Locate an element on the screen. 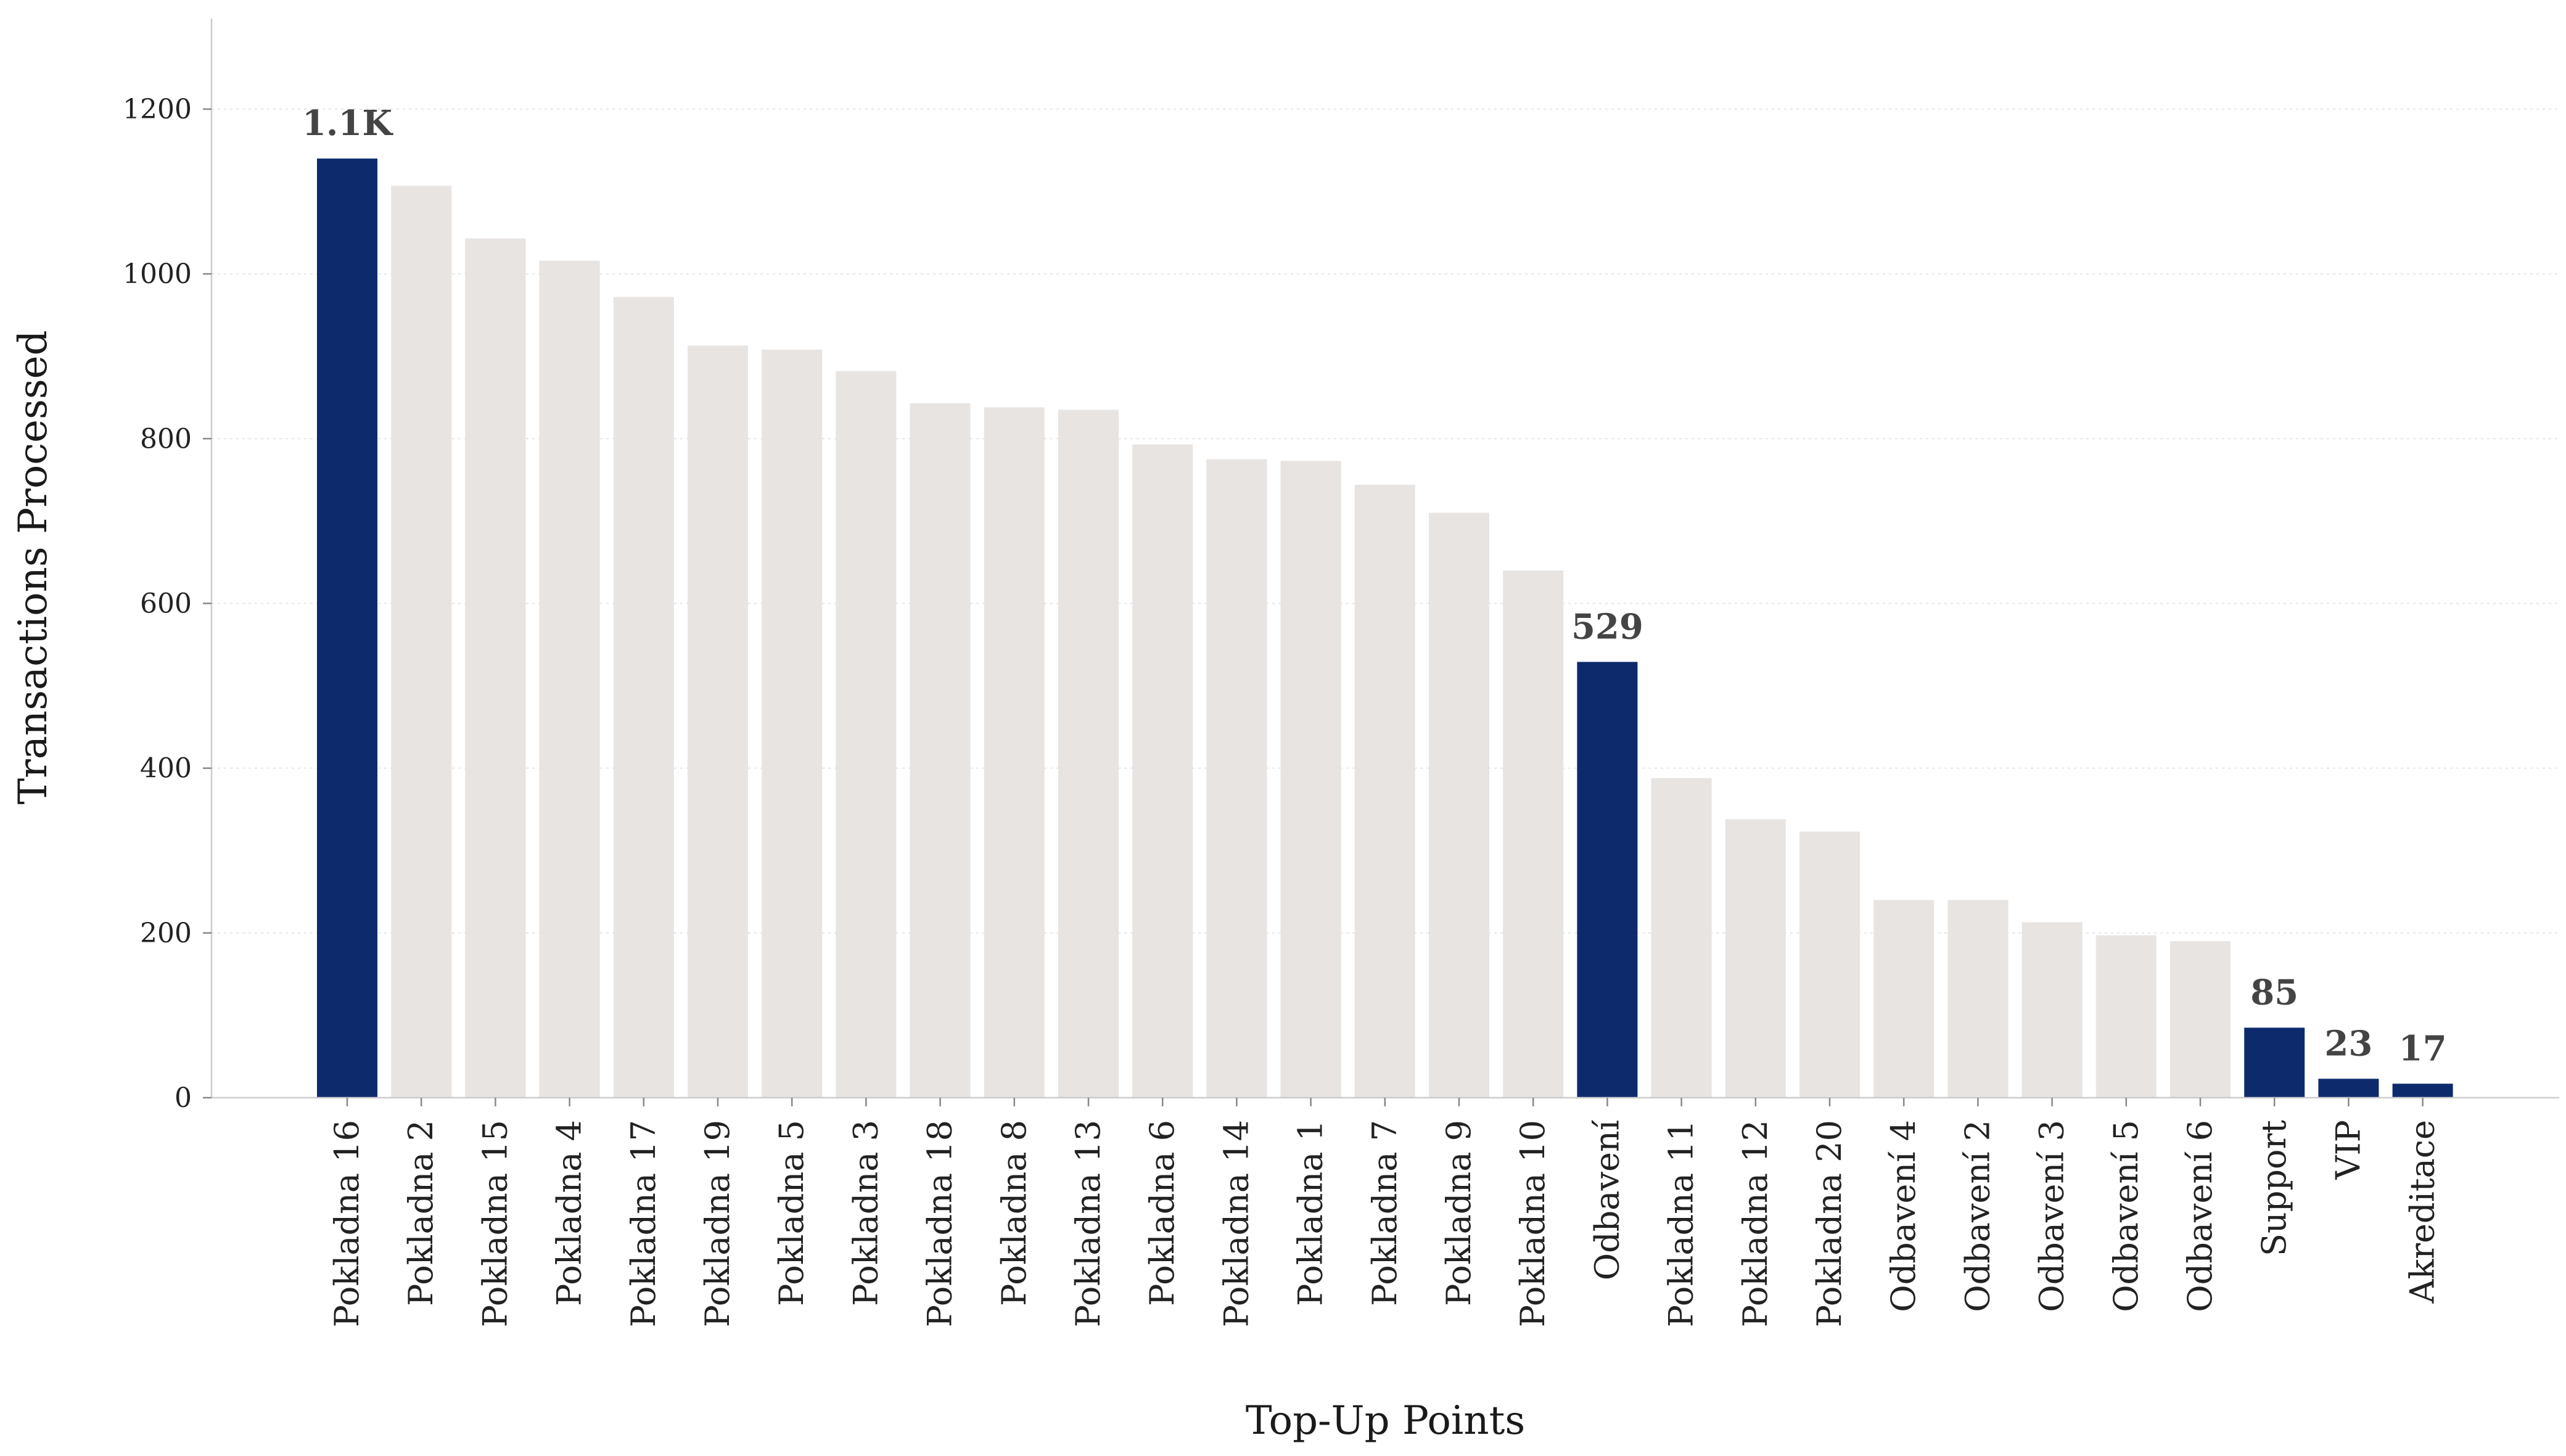 This screenshot has height=1456, width=2566. x-tick-label: Pokladna 3 is located at coordinates (865, 1213).